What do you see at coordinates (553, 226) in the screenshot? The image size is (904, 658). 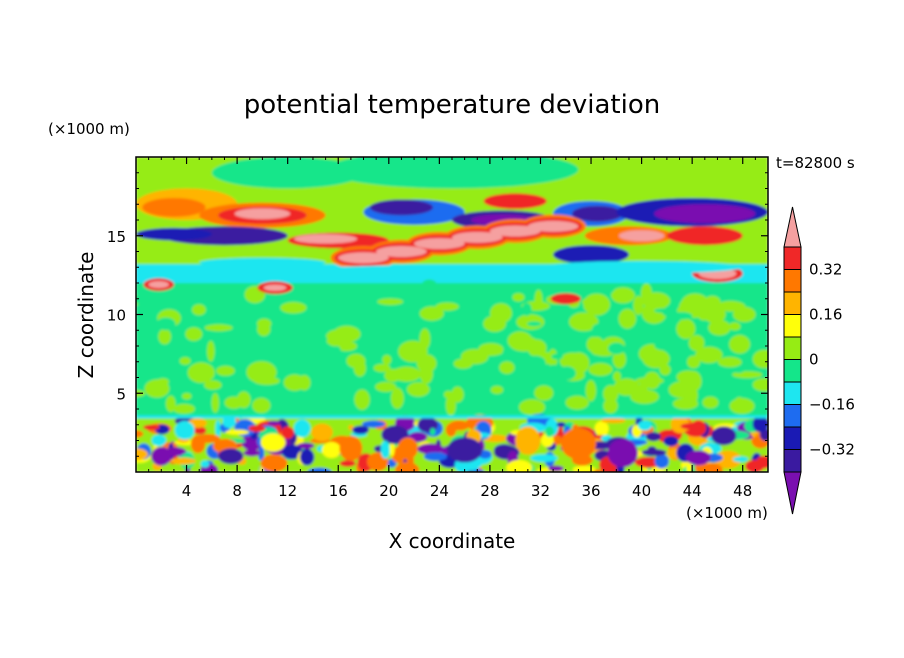 I see `warm-ridge-max` at bounding box center [553, 226].